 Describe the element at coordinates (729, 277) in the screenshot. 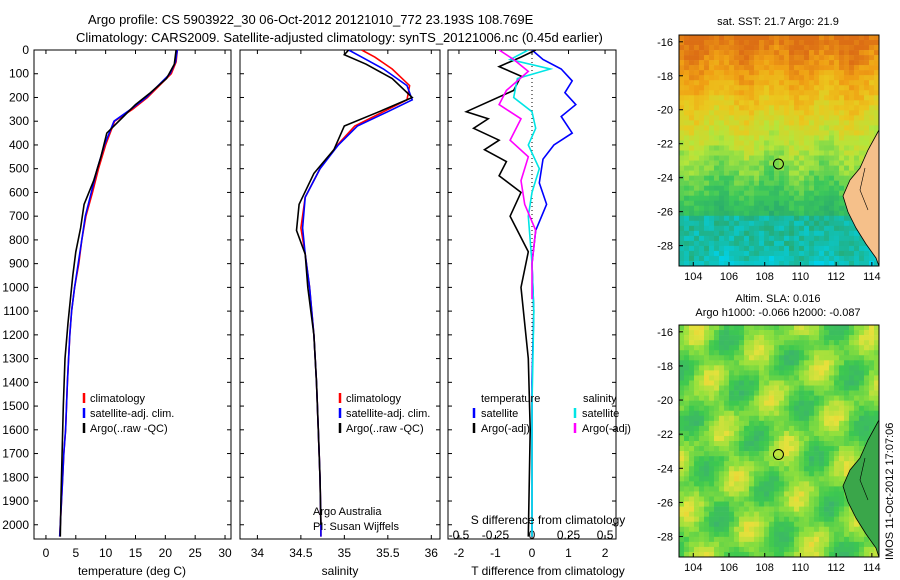

I see `map-x-tick-label: 106` at that location.